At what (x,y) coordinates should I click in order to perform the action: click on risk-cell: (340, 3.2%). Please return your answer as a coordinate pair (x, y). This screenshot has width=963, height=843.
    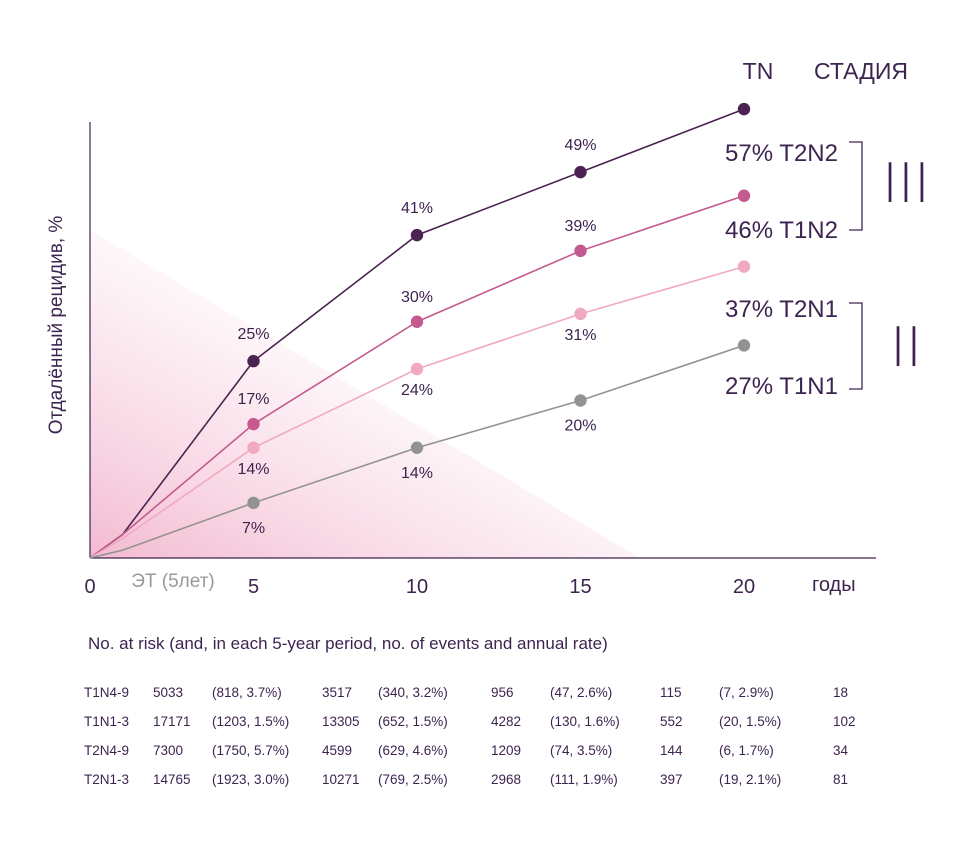
    Looking at the image, I should click on (413, 692).